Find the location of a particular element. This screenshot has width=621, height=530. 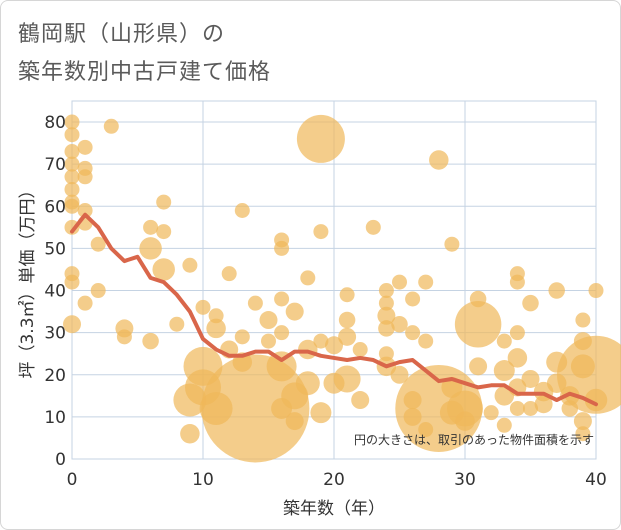

y-axis-label: 坪（3.3㎡）単価（万円） is located at coordinates (28, 279).